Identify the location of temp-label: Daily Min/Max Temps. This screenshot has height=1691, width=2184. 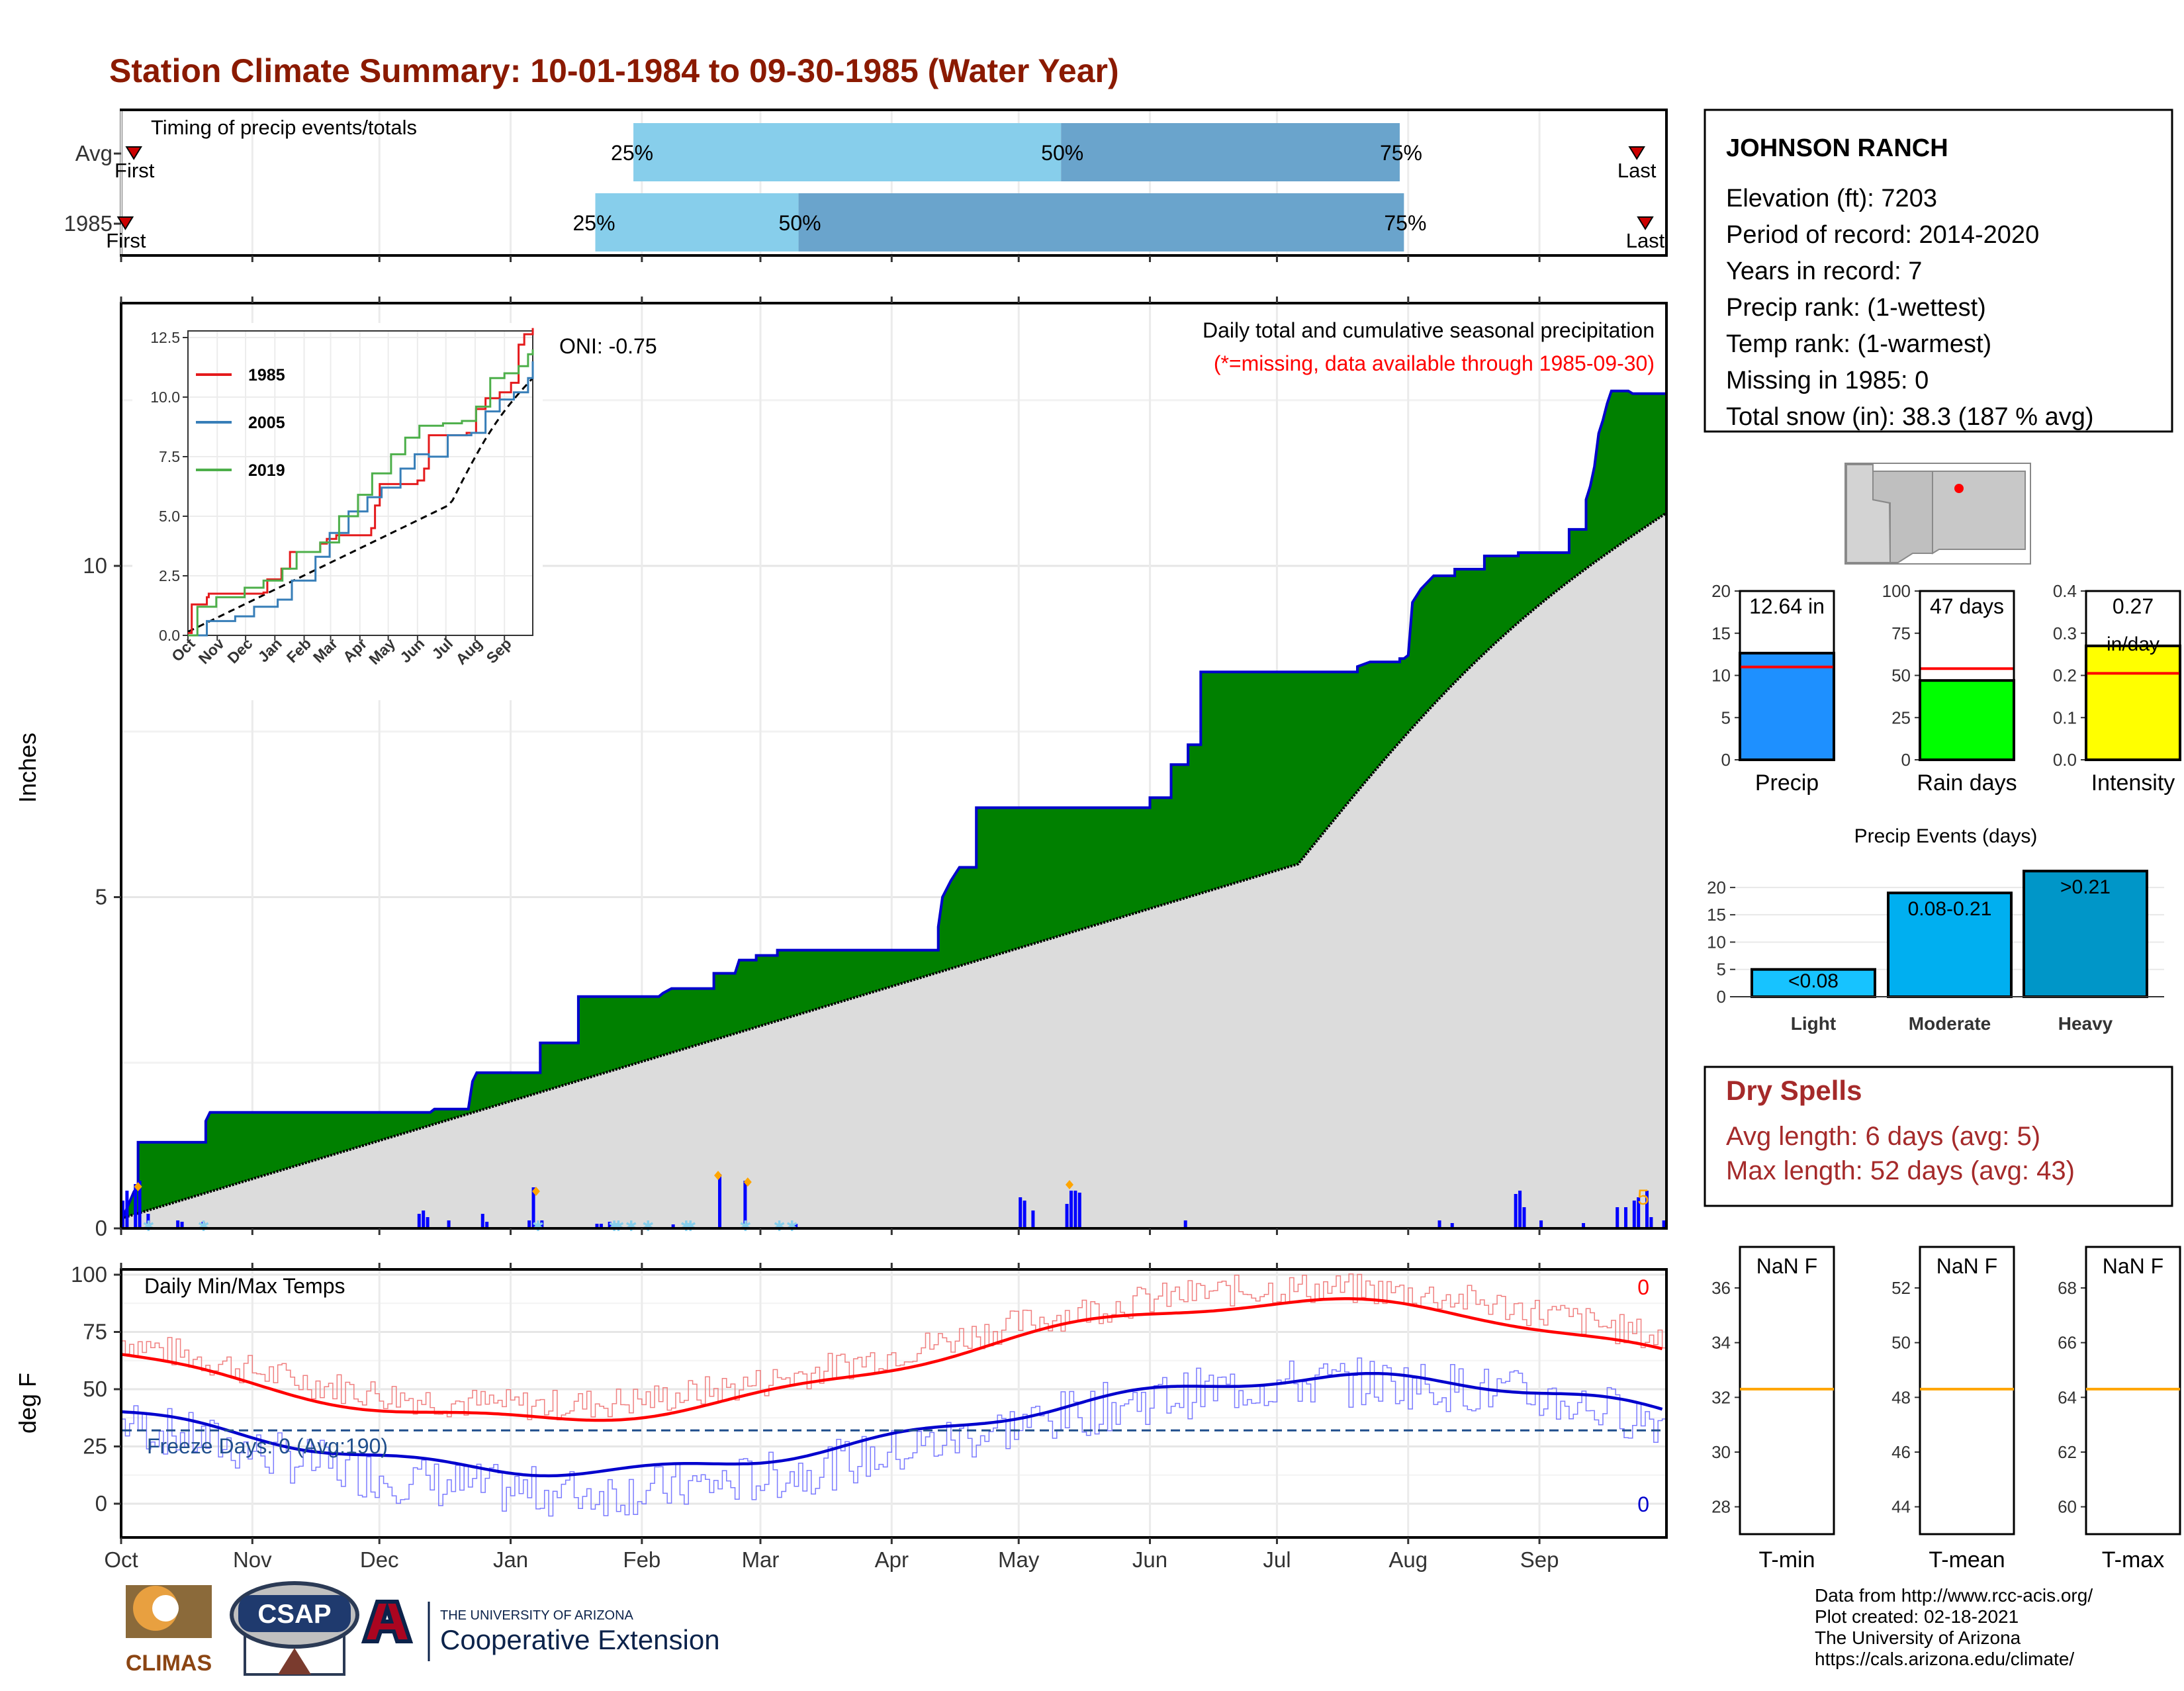
(245, 1286).